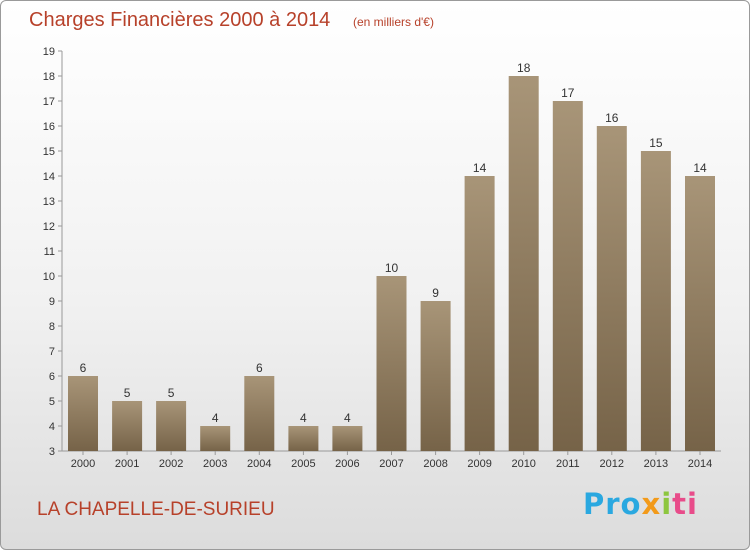 This screenshot has height=550, width=750. I want to click on chart-title: Charges Financières 2000 à 2014, so click(180, 20).